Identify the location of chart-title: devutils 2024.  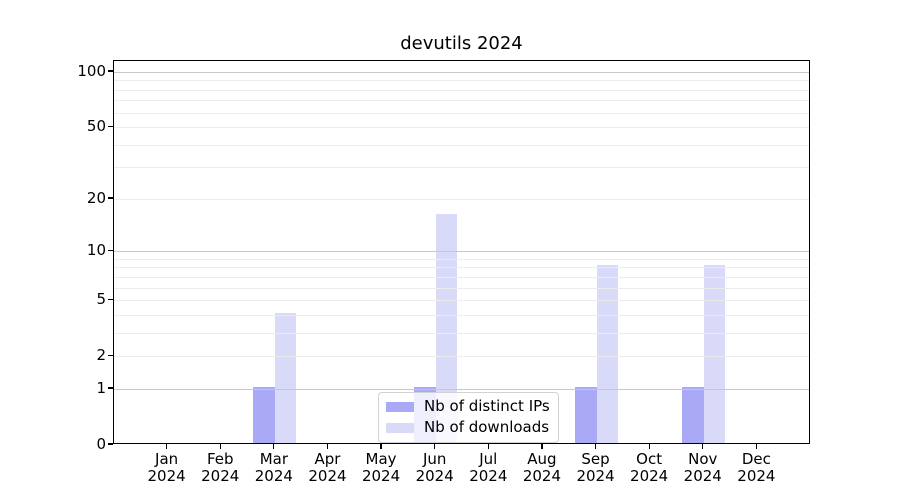
(461, 43).